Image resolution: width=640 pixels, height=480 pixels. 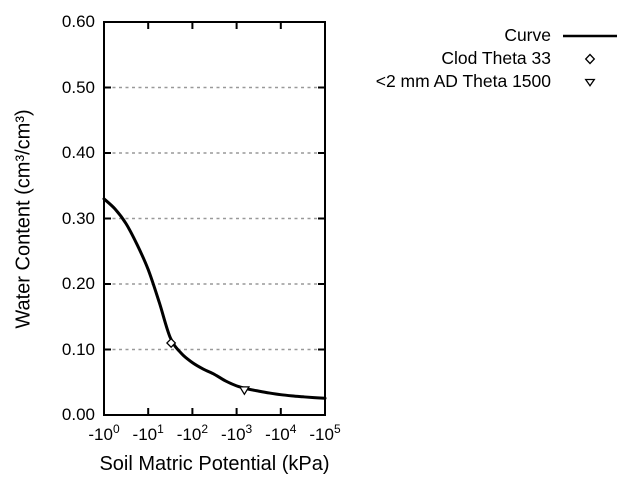 What do you see at coordinates (148, 433) in the screenshot?
I see `x-tick-label: -101` at bounding box center [148, 433].